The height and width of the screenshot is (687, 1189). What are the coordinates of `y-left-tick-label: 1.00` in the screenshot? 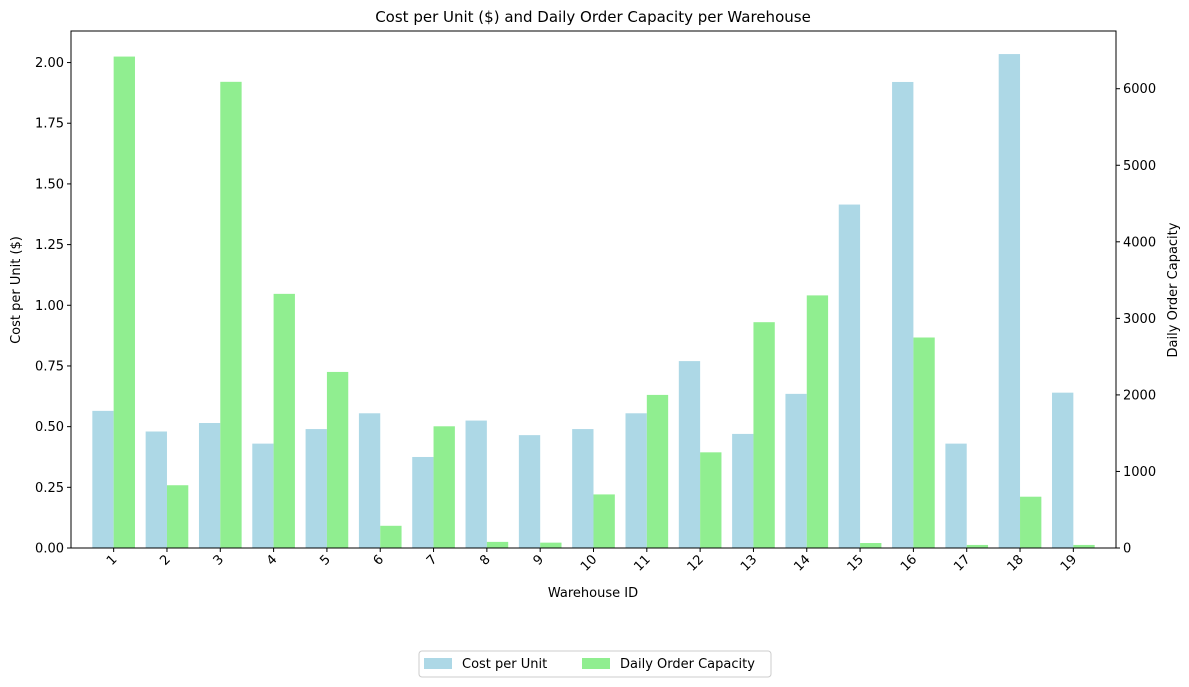 It's located at (49, 306).